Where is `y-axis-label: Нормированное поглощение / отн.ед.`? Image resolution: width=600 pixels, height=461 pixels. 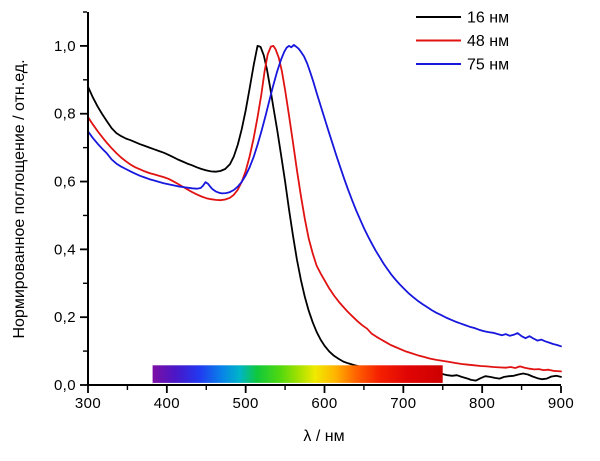
y-axis-label: Нормированное поглощение / отн.ед. is located at coordinates (19, 198).